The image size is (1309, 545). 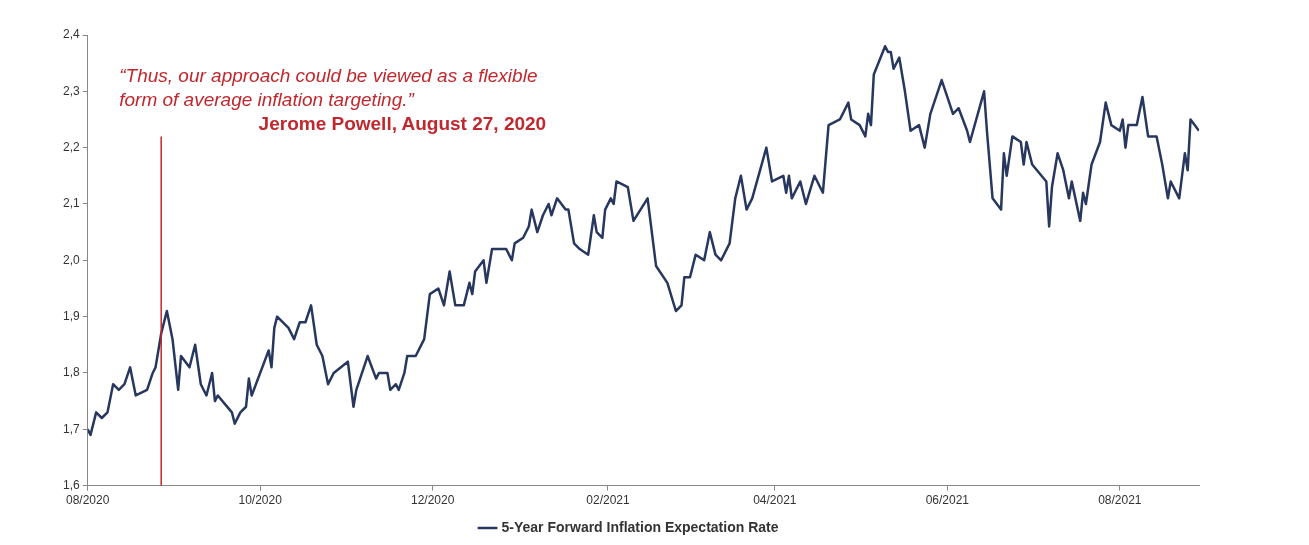 What do you see at coordinates (260, 500) in the screenshot?
I see `x-tick-label: 10/2020` at bounding box center [260, 500].